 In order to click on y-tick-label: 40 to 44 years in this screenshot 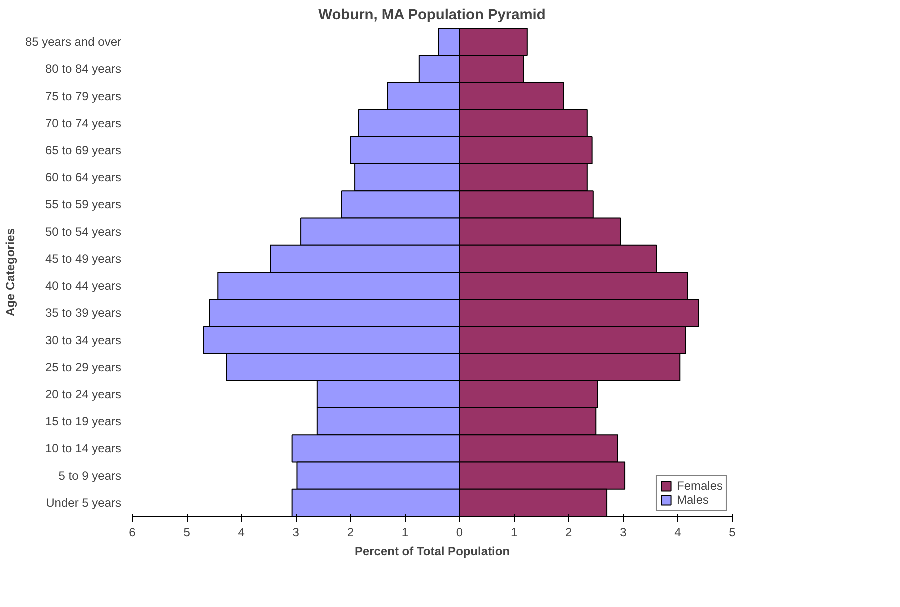, I will do `click(83, 286)`.